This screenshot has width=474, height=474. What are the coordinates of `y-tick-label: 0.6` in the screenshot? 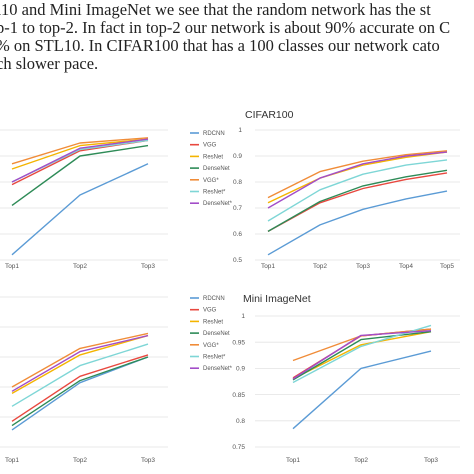 It's located at (237, 234).